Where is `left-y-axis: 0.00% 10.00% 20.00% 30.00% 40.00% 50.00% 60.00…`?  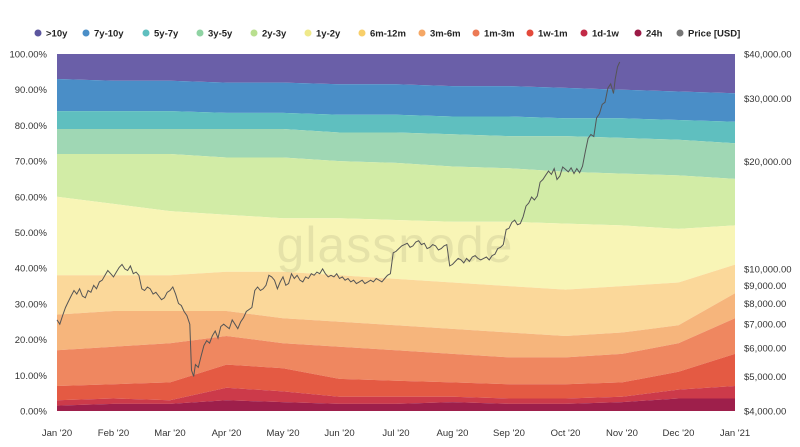
left-y-axis: 0.00% 10.00% 20.00% 30.00% 40.00% 50.00% 60.00… is located at coordinates (28, 234).